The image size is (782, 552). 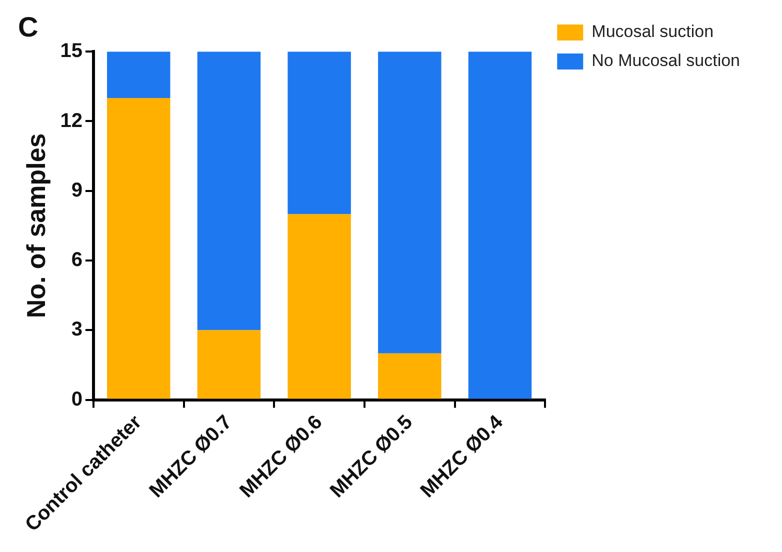 I want to click on y-tick-label: 6, so click(x=76, y=260).